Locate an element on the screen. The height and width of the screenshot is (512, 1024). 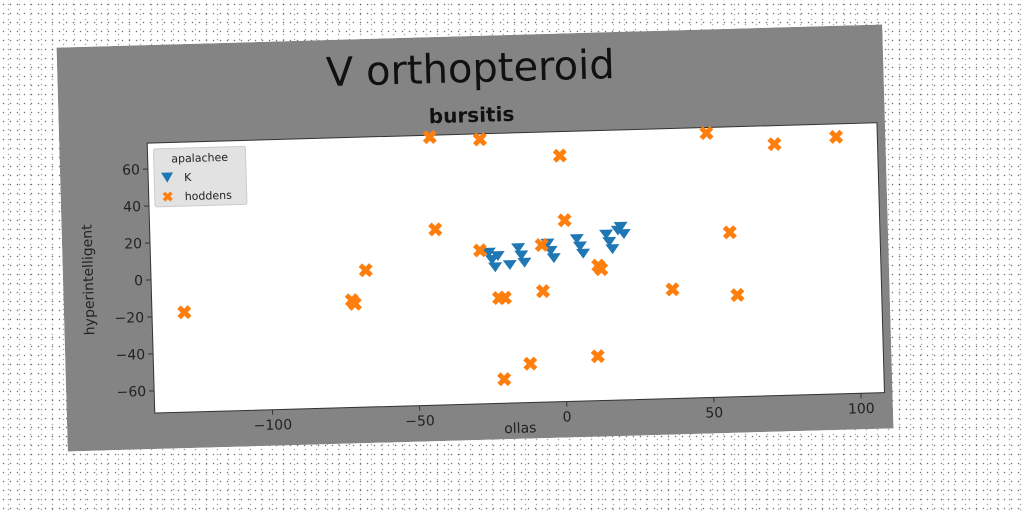
chart-title: V orthopteroid is located at coordinates (470, 69).